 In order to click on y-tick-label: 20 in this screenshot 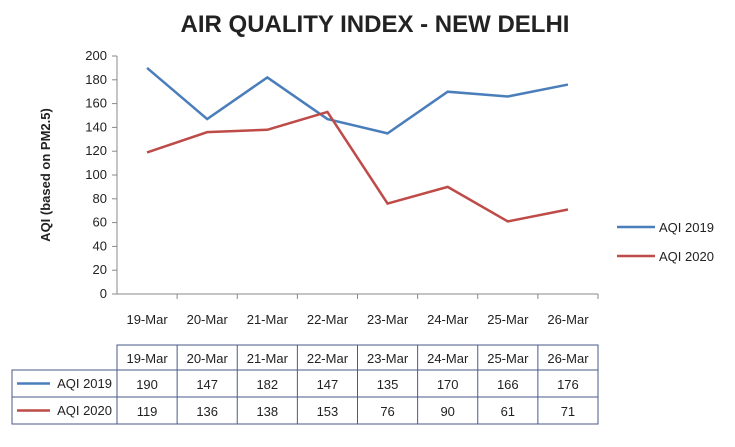, I will do `click(100, 269)`.